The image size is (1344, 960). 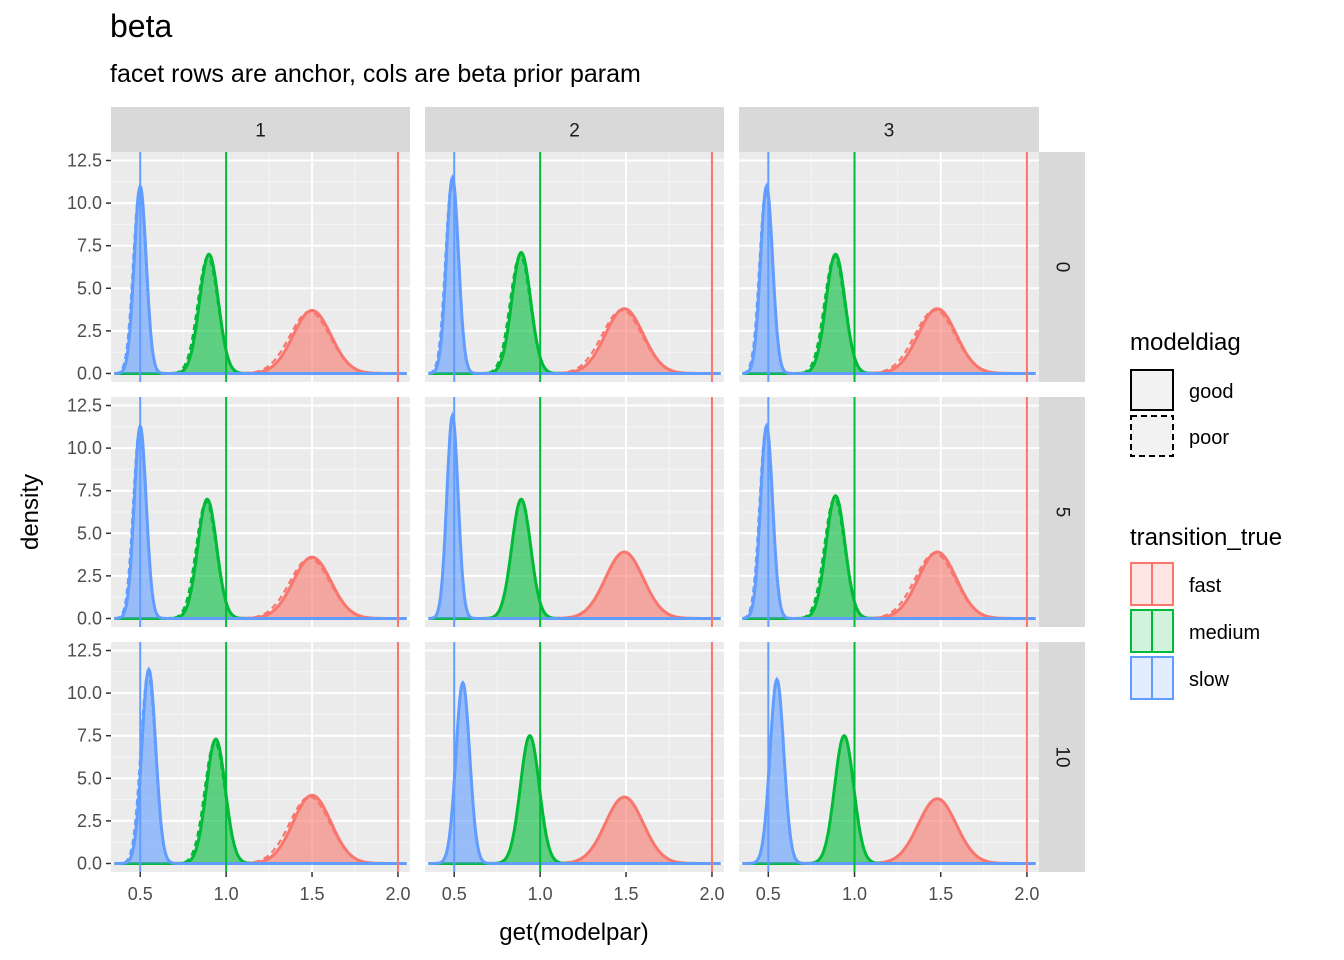 I want to click on legend-label-poor: poor, so click(x=1209, y=438).